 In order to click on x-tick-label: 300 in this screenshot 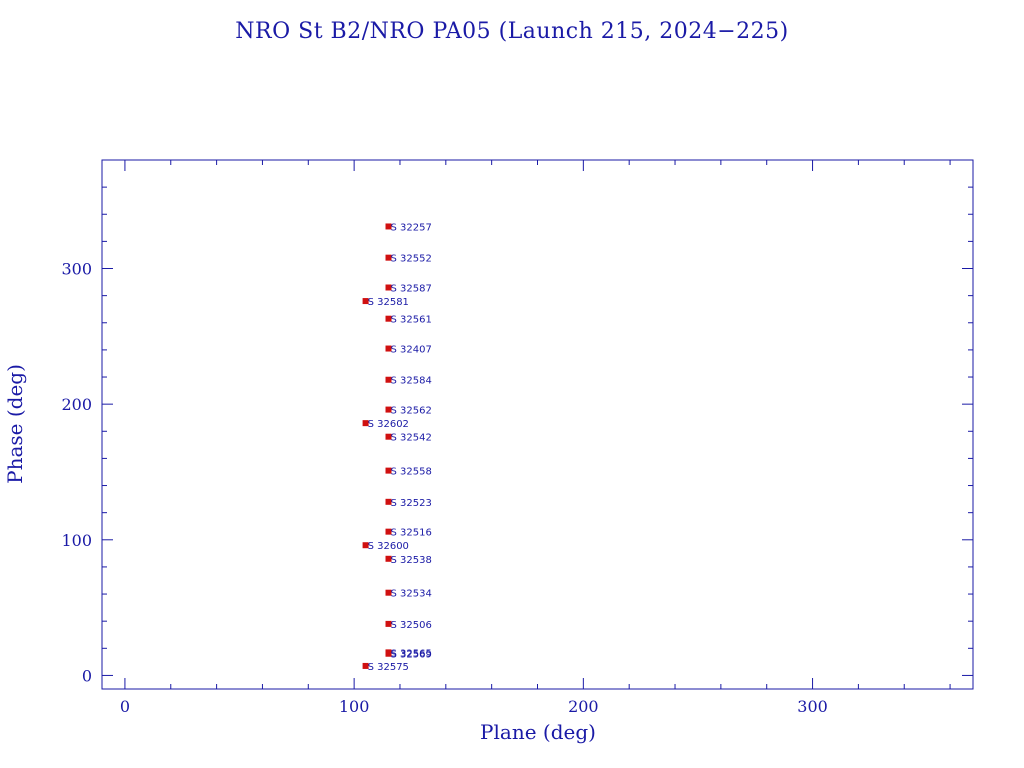, I will do `click(812, 706)`.